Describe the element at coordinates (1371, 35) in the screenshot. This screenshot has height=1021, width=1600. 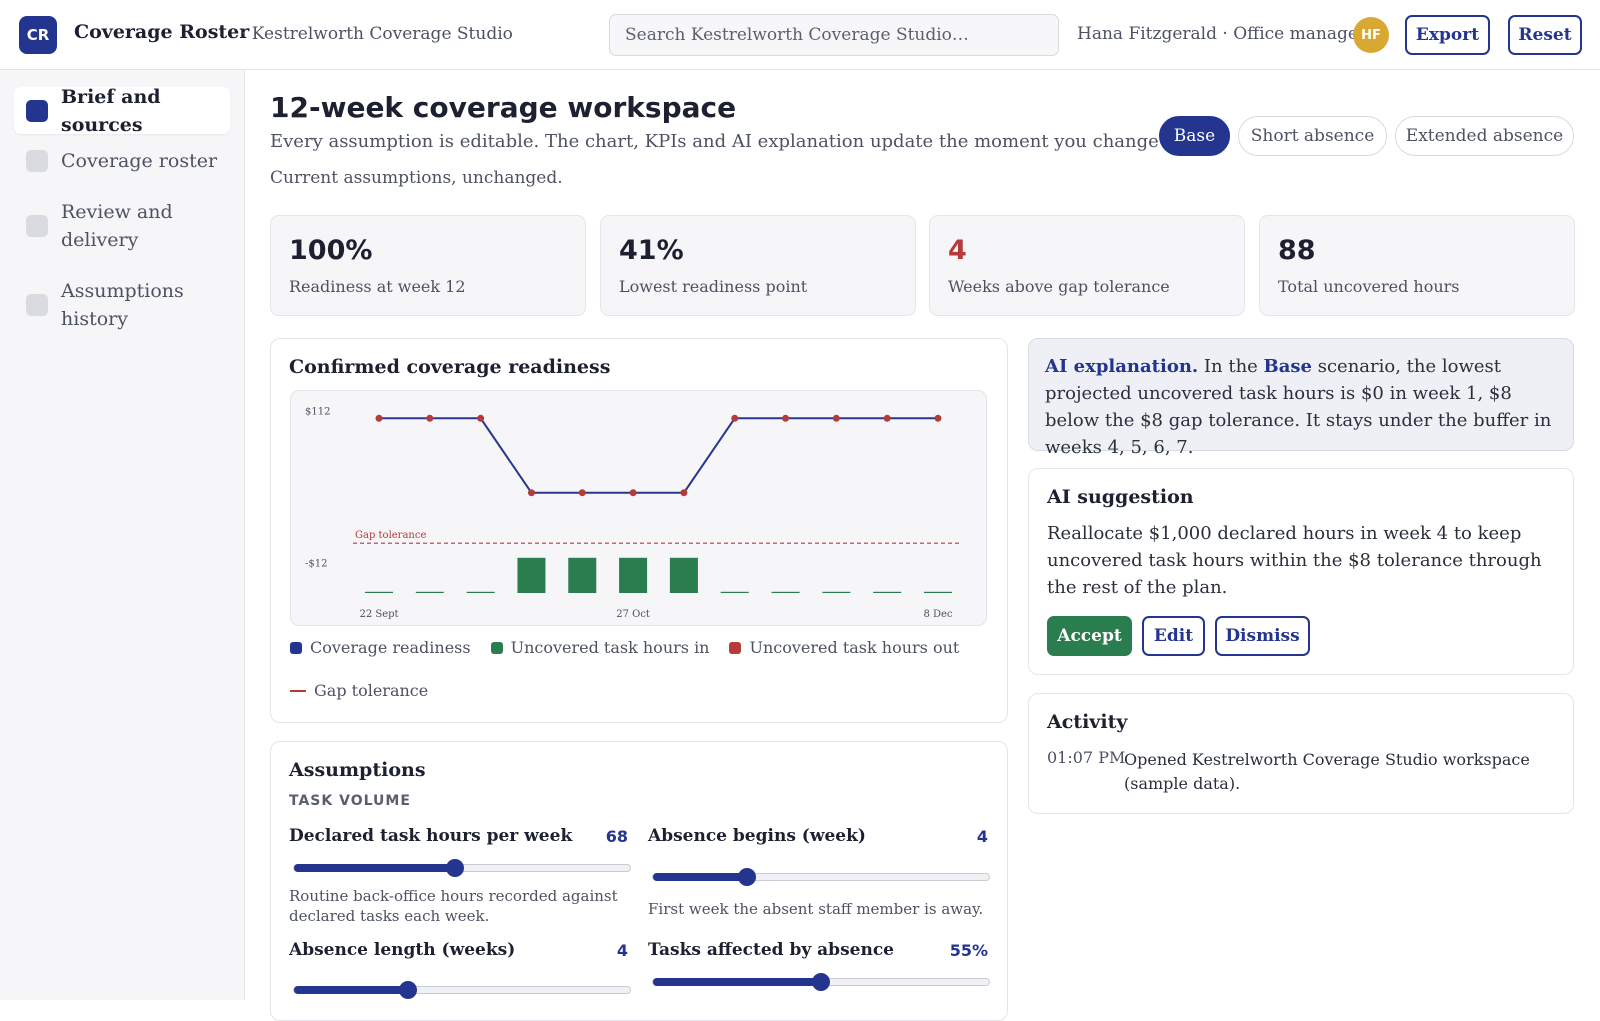
I see `avatar: HF` at that location.